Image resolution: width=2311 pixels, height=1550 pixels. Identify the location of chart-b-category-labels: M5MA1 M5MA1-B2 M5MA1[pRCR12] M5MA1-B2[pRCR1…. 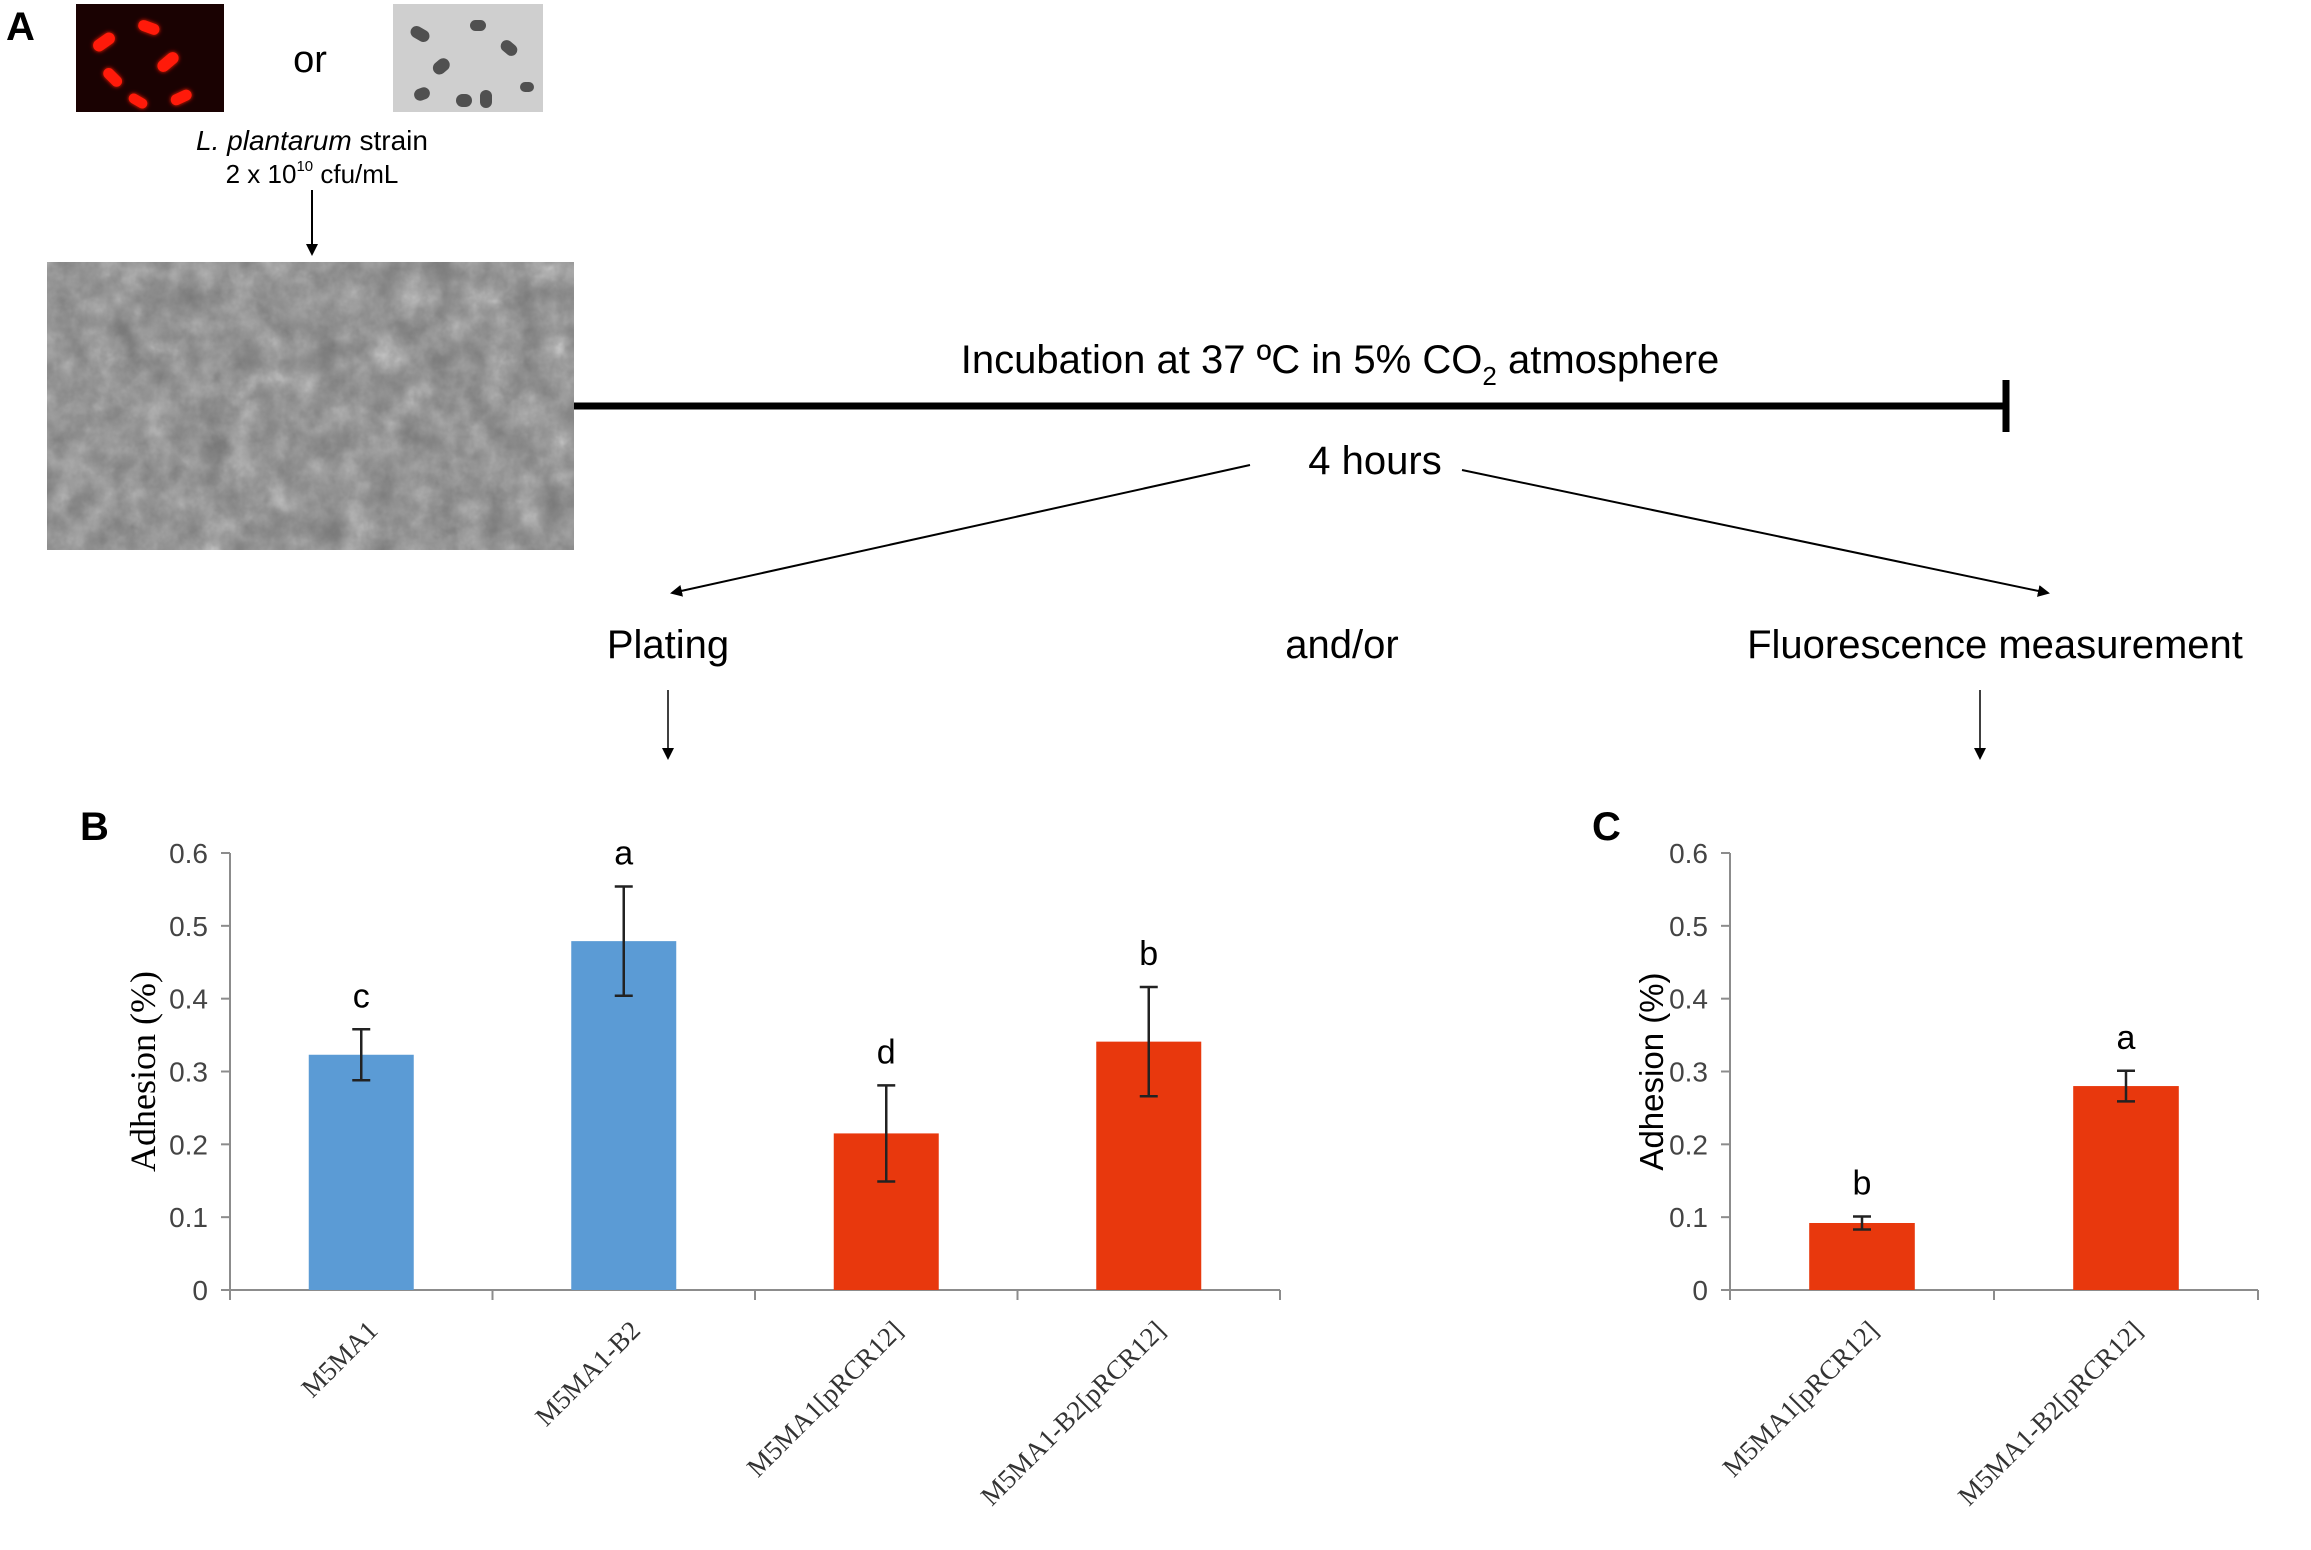
(733, 1413).